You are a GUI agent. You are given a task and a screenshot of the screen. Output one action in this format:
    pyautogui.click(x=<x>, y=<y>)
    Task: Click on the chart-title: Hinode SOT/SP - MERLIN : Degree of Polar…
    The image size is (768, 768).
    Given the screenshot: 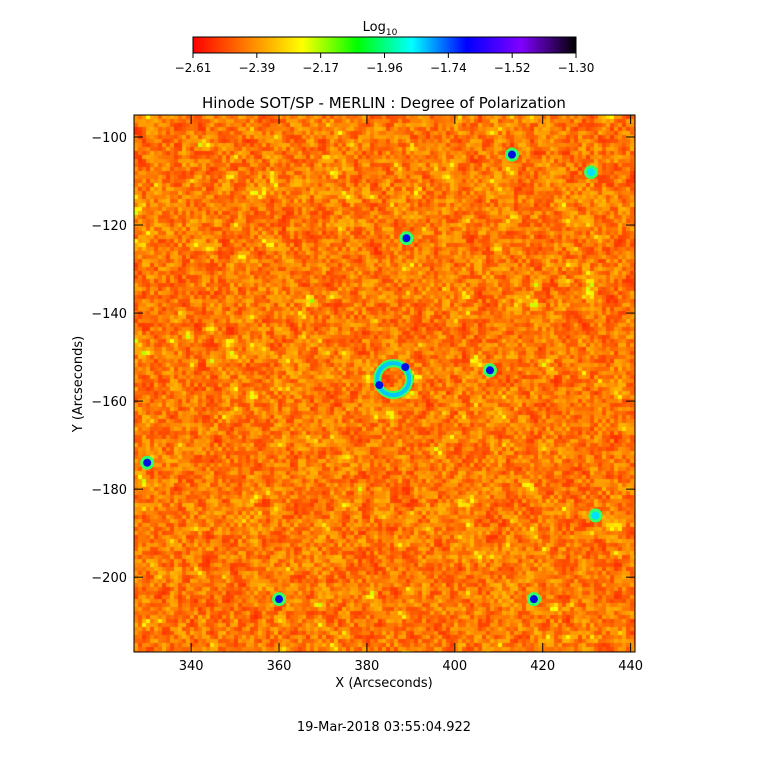 What is the action you would take?
    pyautogui.click(x=384, y=103)
    